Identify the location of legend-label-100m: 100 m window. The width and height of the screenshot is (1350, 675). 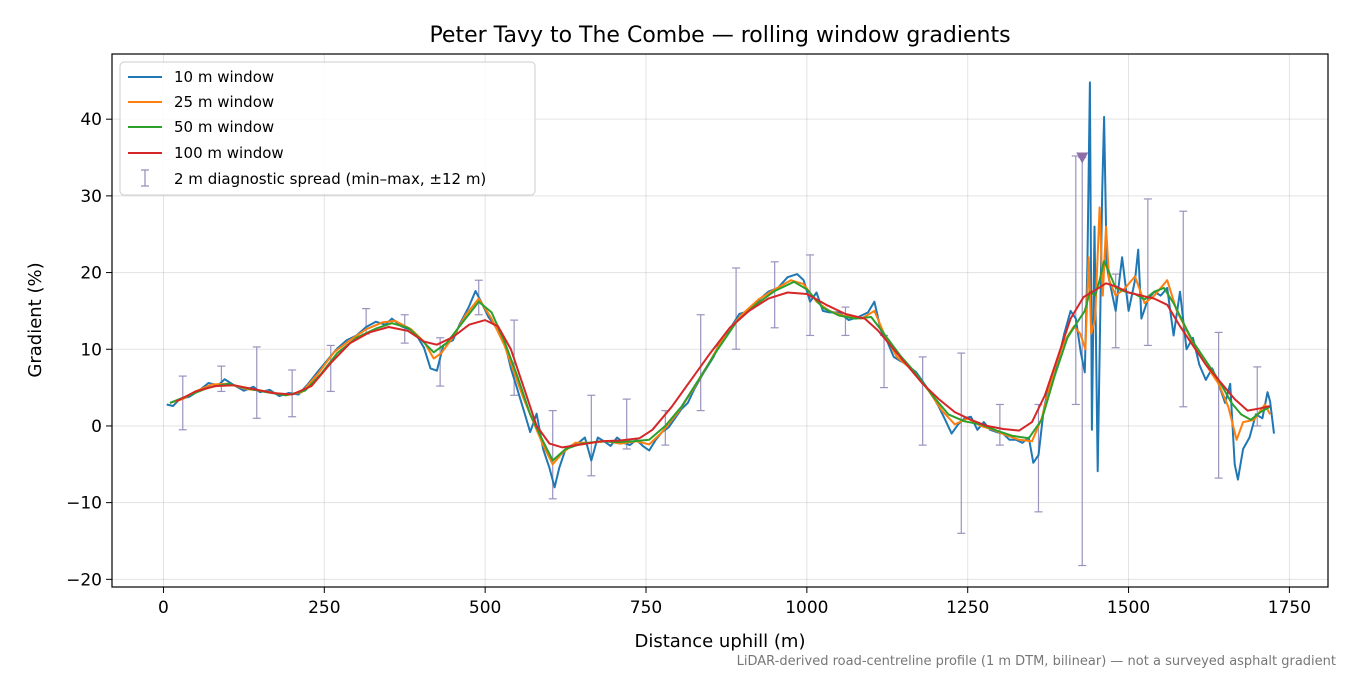
(229, 153).